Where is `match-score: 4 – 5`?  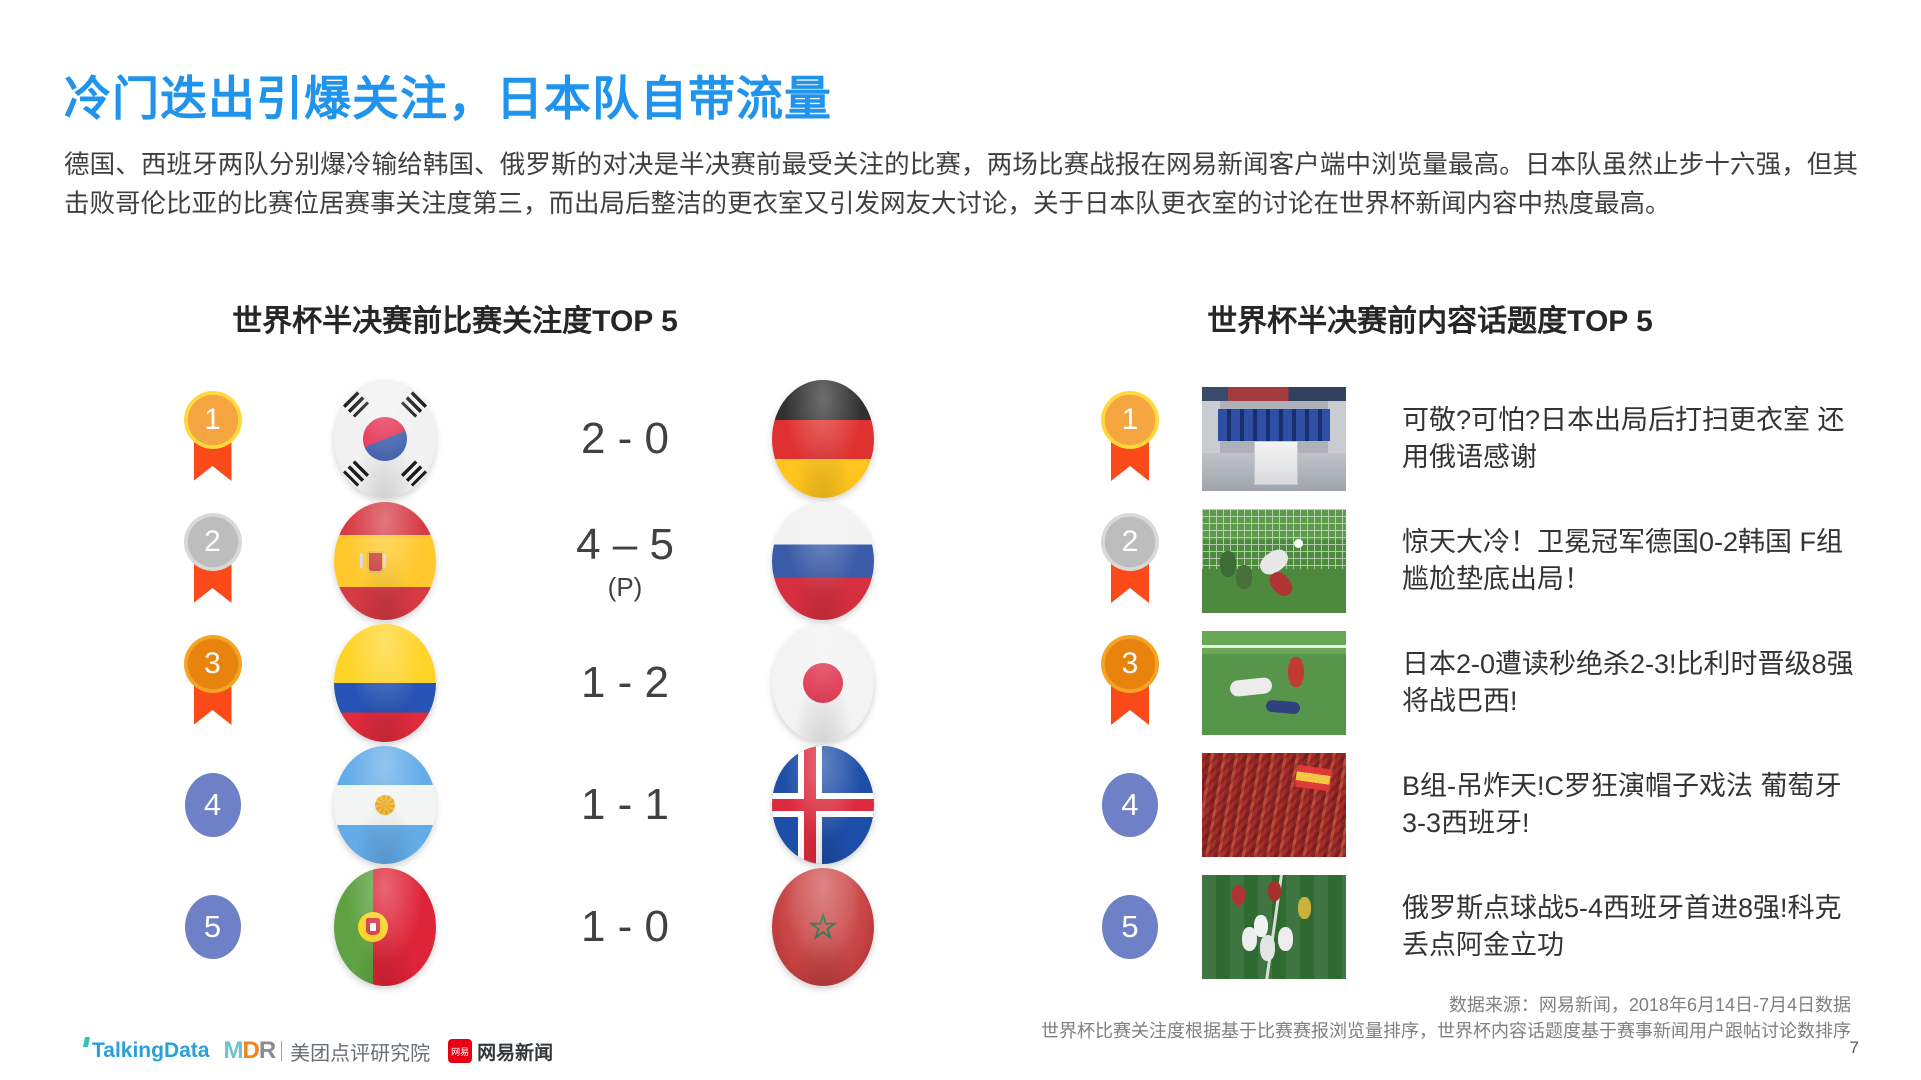
match-score: 4 – 5 is located at coordinates (625, 544).